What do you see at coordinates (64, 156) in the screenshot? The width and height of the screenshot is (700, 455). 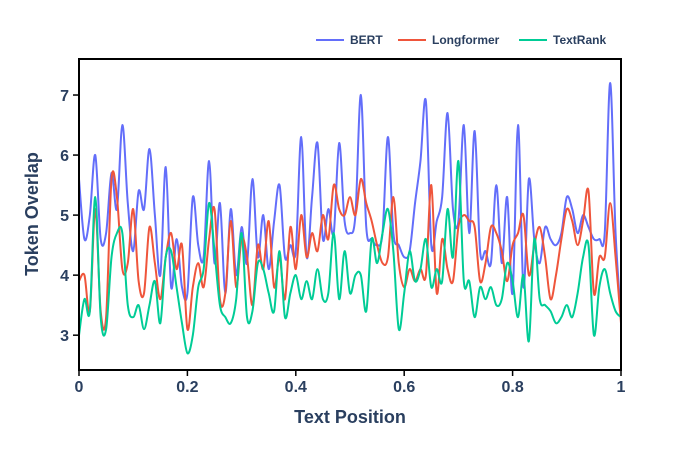 I see `y-tick-label: 6` at bounding box center [64, 156].